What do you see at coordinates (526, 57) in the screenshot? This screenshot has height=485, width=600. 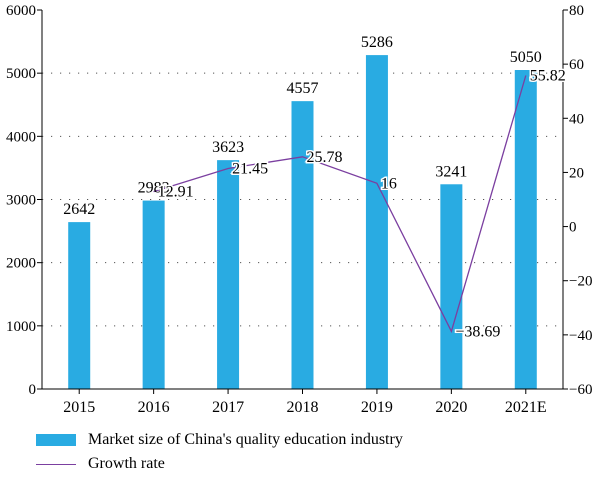 I see `bar-value-label: 5050` at bounding box center [526, 57].